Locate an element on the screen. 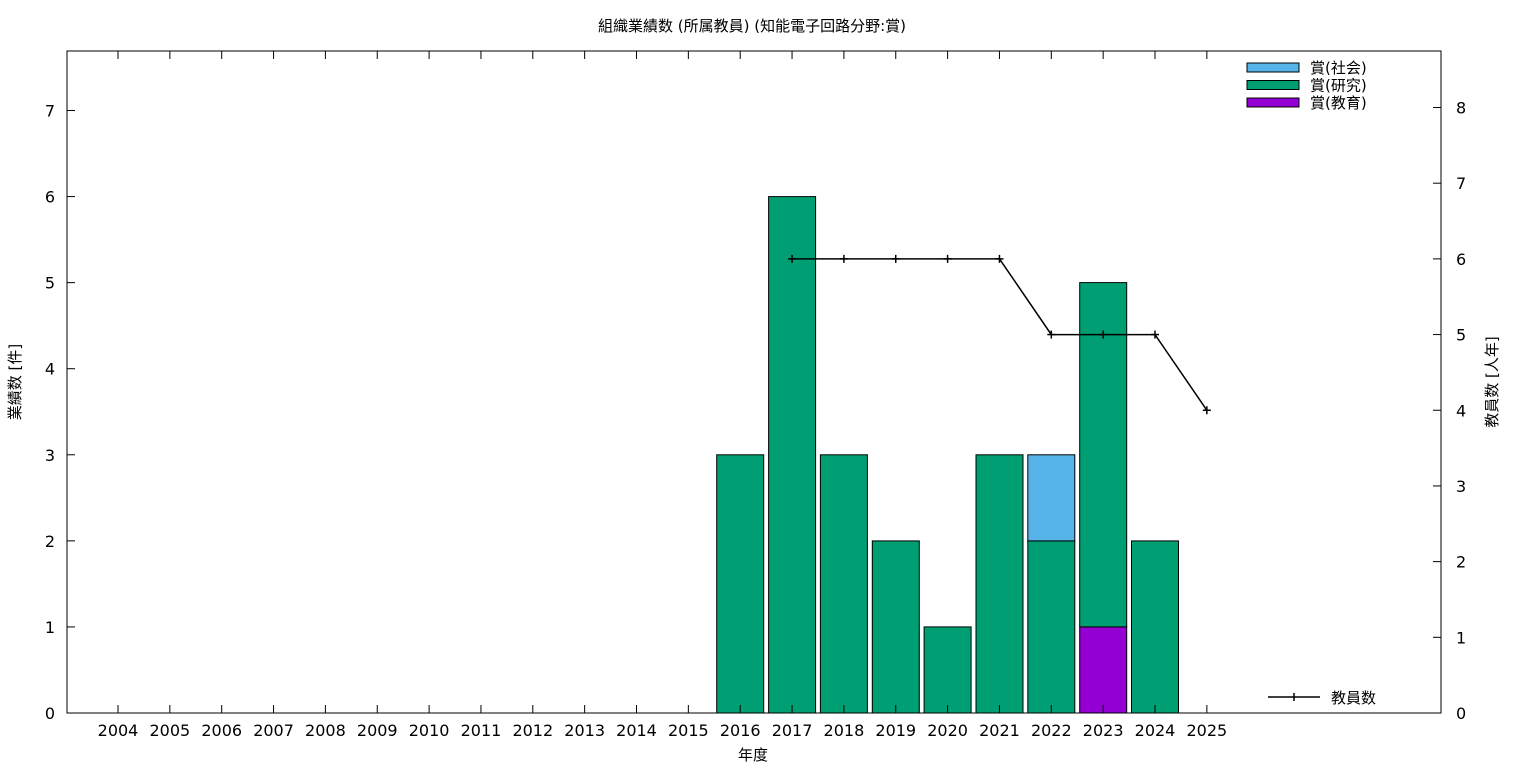 The image size is (1536, 768). y2-tick-label: 0 is located at coordinates (1461, 713).